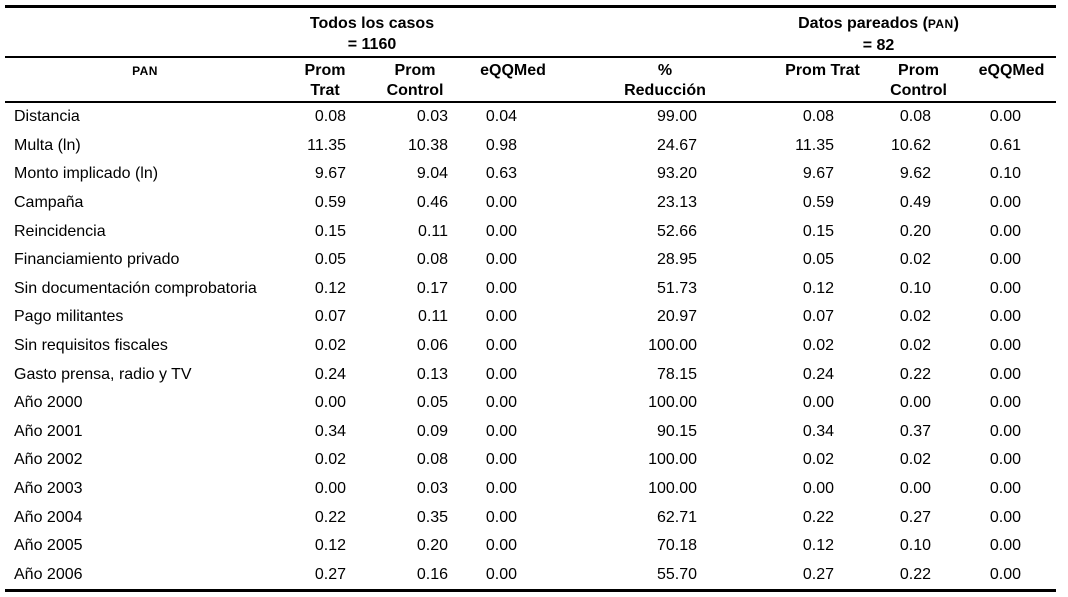 This screenshot has height=597, width=1068. Describe the element at coordinates (918, 90) in the screenshot. I see `column-header-line2: Control` at that location.